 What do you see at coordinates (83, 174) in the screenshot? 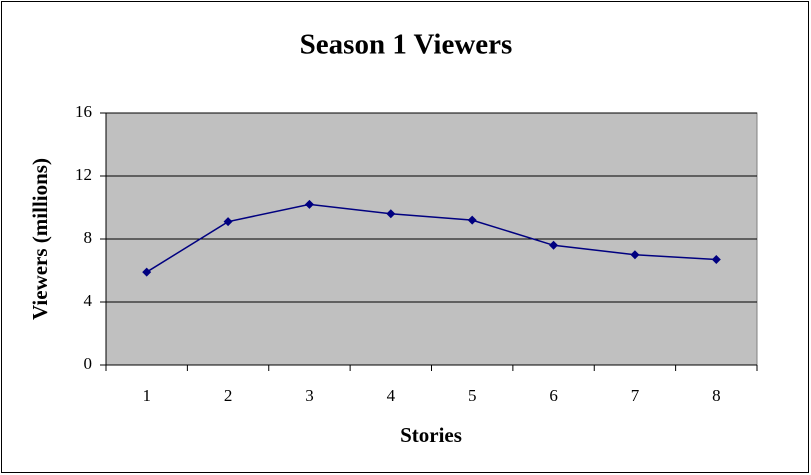
I see `y-tick-label: 12` at bounding box center [83, 174].